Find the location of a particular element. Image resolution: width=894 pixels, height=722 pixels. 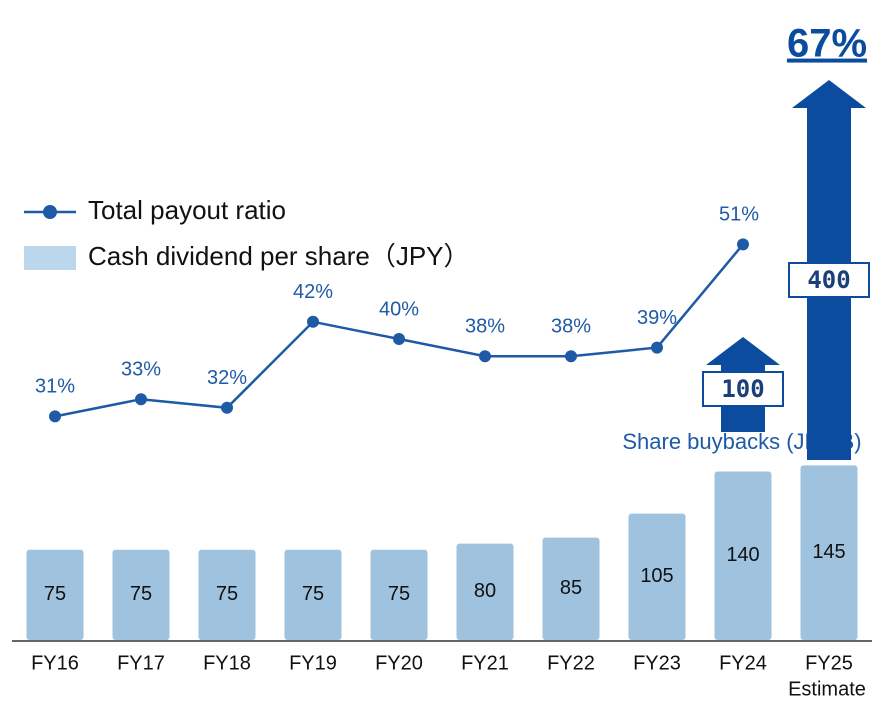

bar-value-label: 140 is located at coordinates (742, 555).